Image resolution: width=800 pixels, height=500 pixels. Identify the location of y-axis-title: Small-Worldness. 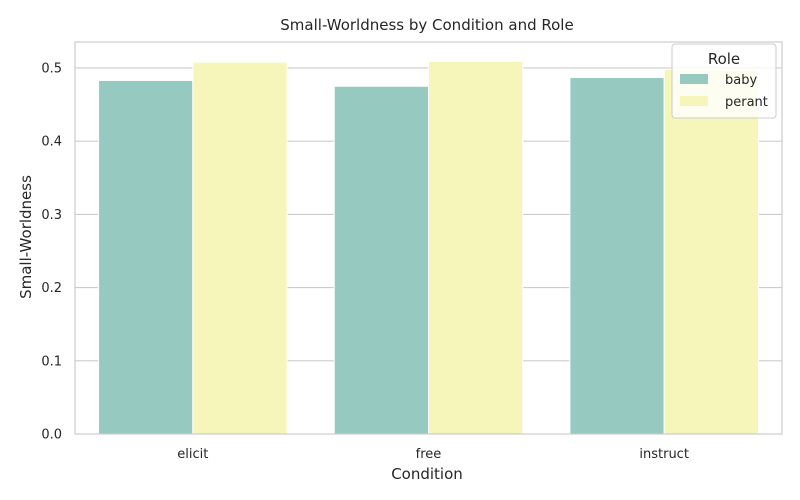
(26, 237).